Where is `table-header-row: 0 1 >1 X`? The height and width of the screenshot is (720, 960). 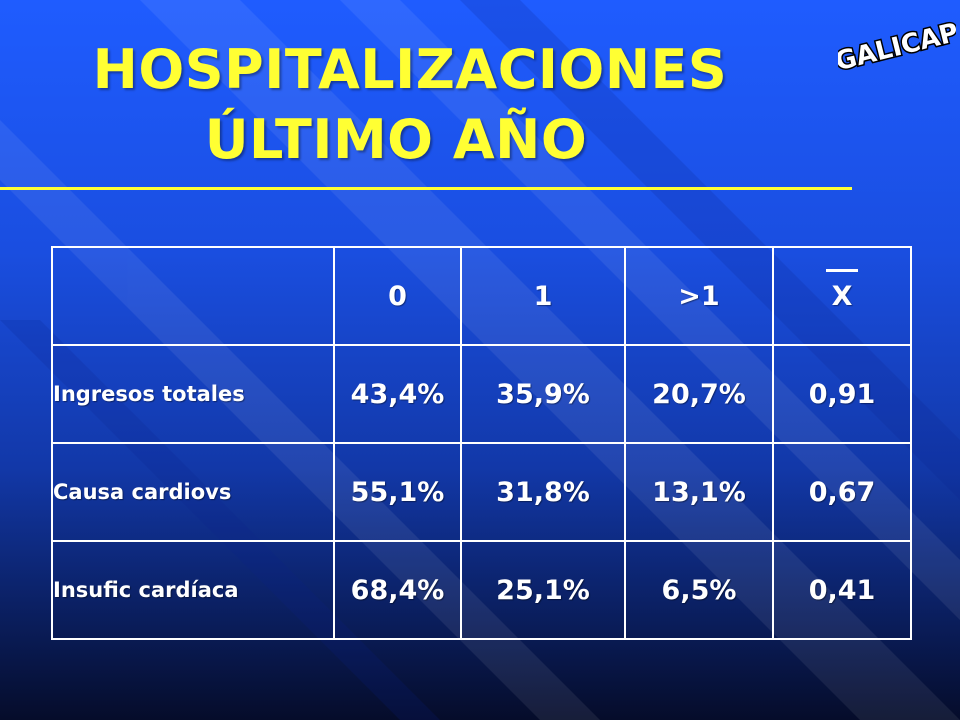 table-header-row: 0 1 >1 X is located at coordinates (481, 296).